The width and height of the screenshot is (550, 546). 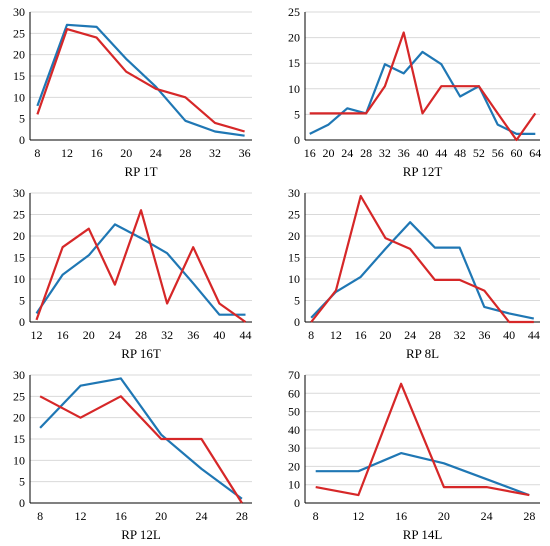 I want to click on chart-title: RP 14L, so click(x=423, y=534).